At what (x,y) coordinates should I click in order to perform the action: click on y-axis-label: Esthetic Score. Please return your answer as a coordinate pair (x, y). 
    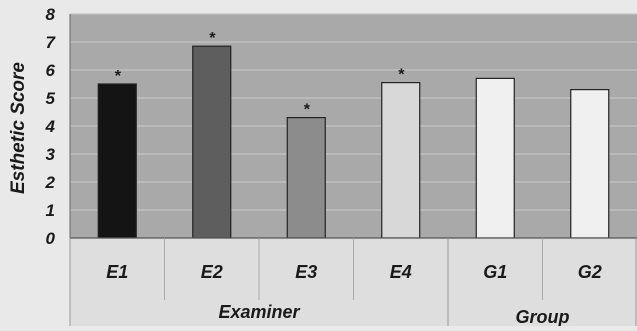
    Looking at the image, I should click on (18, 128).